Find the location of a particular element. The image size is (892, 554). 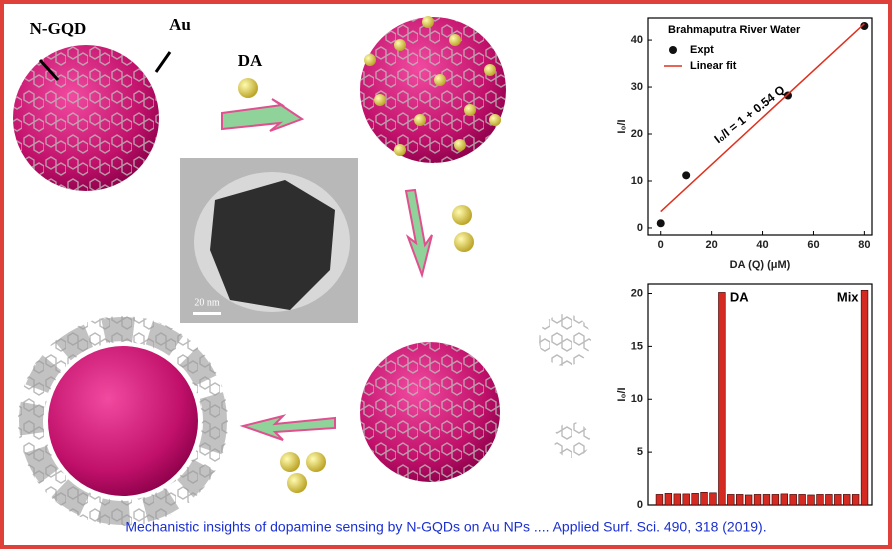

plot-frame is located at coordinates (760, 126).